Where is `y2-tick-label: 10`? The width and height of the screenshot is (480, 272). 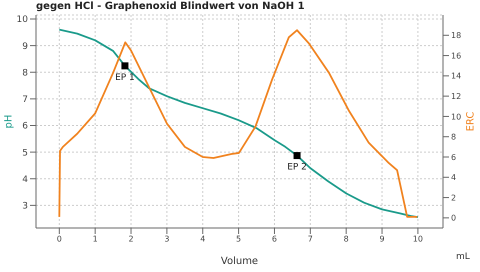 y2-tick-label: 10 is located at coordinates (456, 117).